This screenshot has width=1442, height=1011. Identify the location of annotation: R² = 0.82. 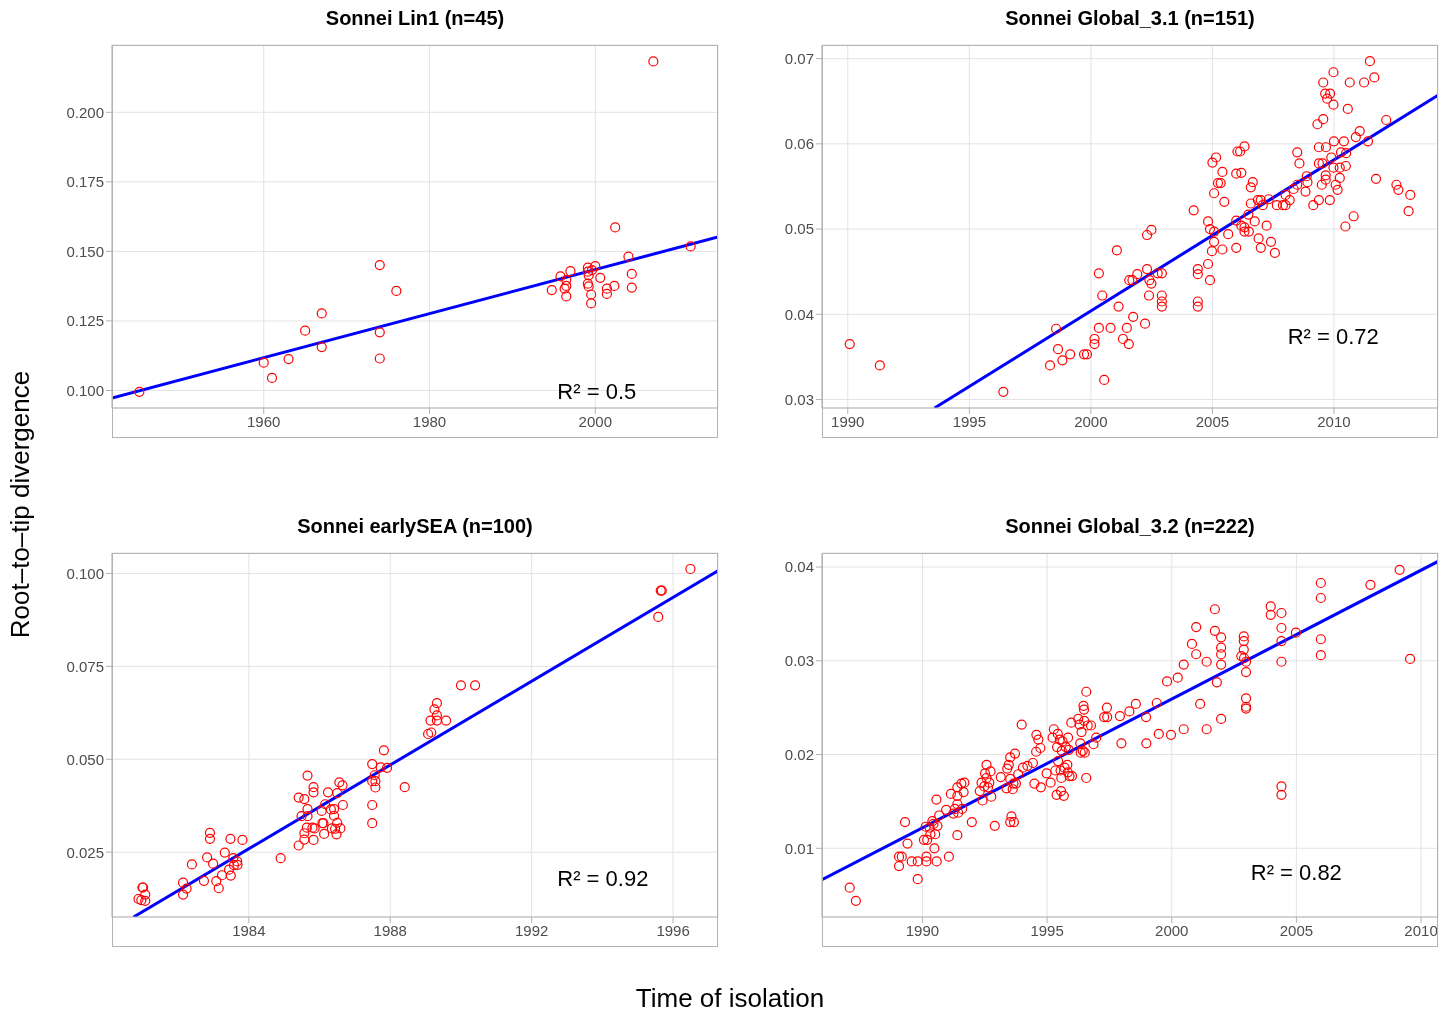
(1296, 873).